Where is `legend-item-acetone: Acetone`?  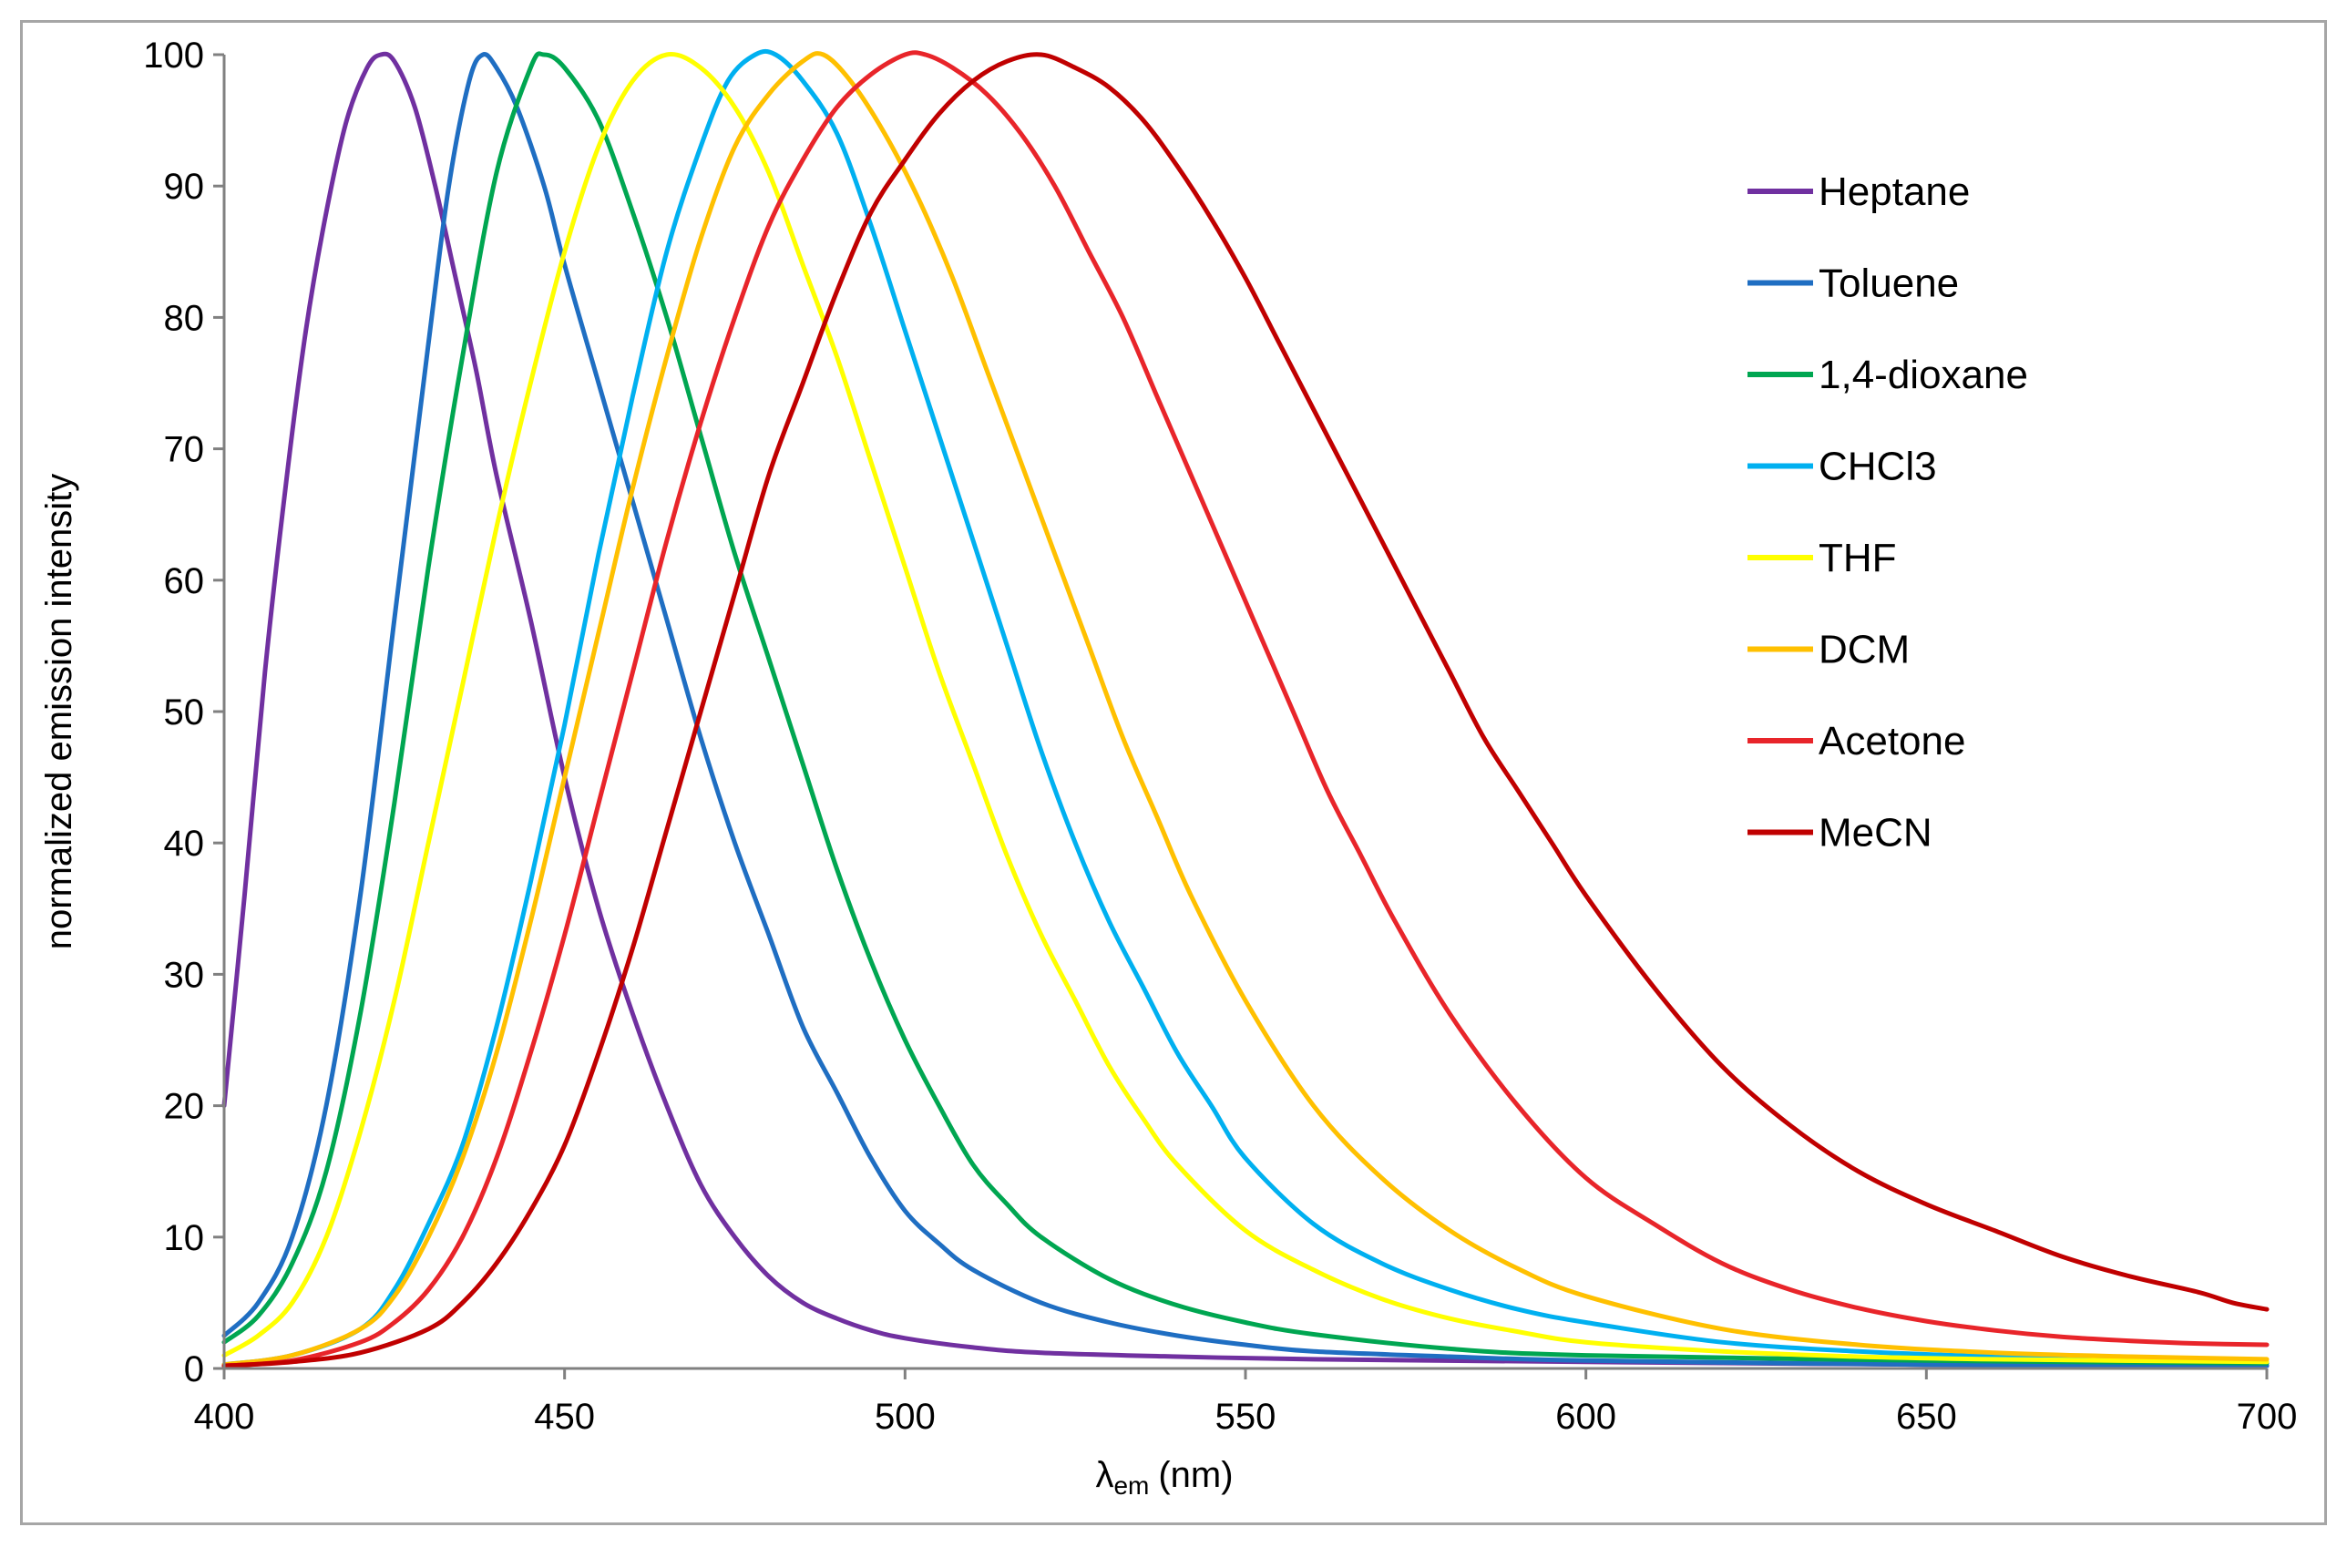
legend-item-acetone: Acetone is located at coordinates (1856, 741).